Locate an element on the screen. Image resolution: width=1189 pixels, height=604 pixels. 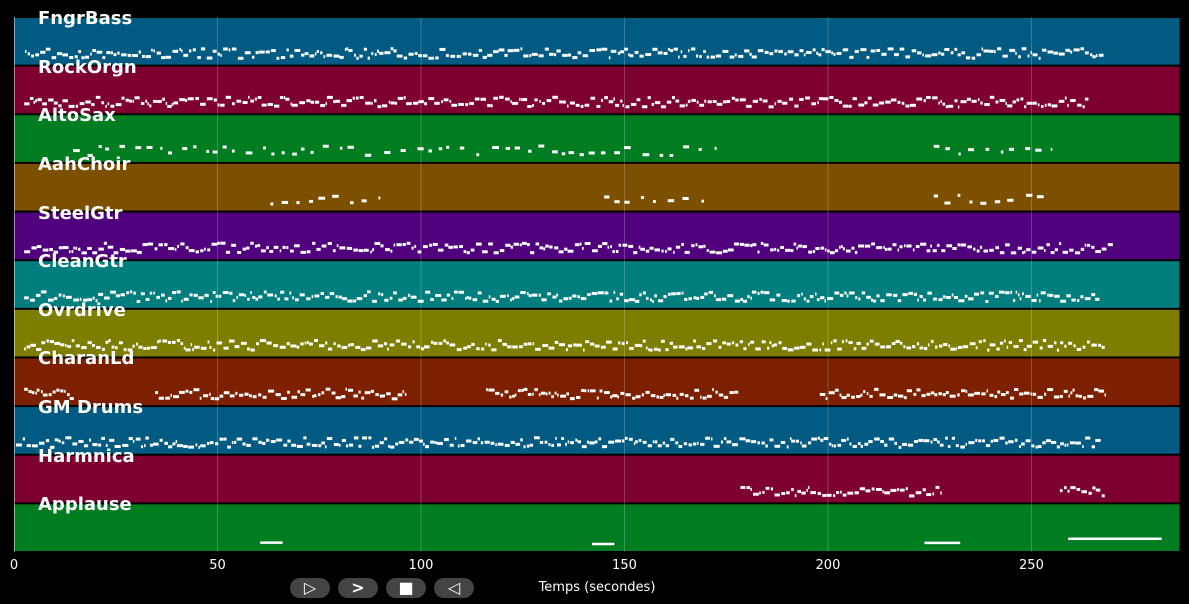
next-button: > is located at coordinates (358, 588).